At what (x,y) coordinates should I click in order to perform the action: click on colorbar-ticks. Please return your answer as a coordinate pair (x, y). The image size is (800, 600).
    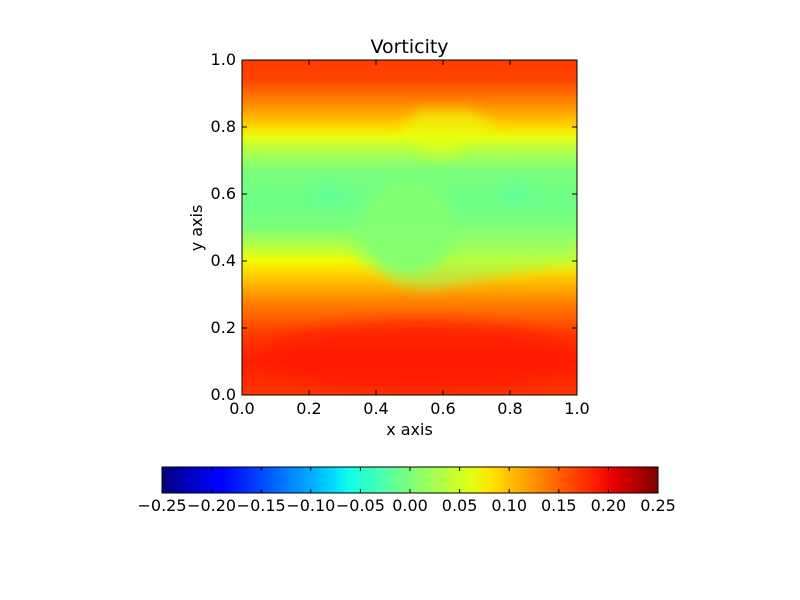
    Looking at the image, I should click on (410, 480).